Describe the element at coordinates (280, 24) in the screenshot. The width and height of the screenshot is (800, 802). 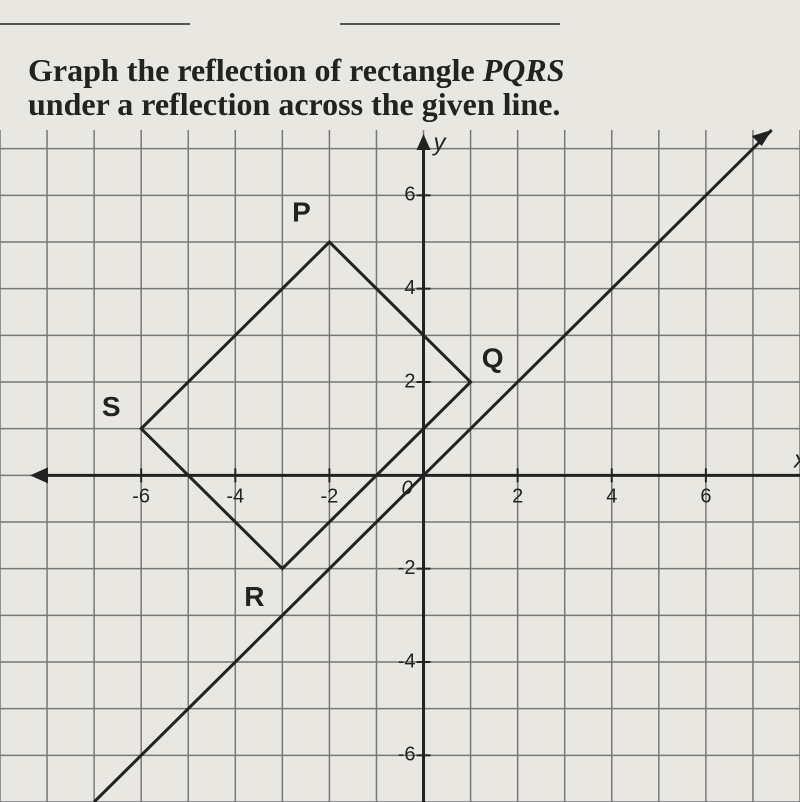
I see `top-rule` at that location.